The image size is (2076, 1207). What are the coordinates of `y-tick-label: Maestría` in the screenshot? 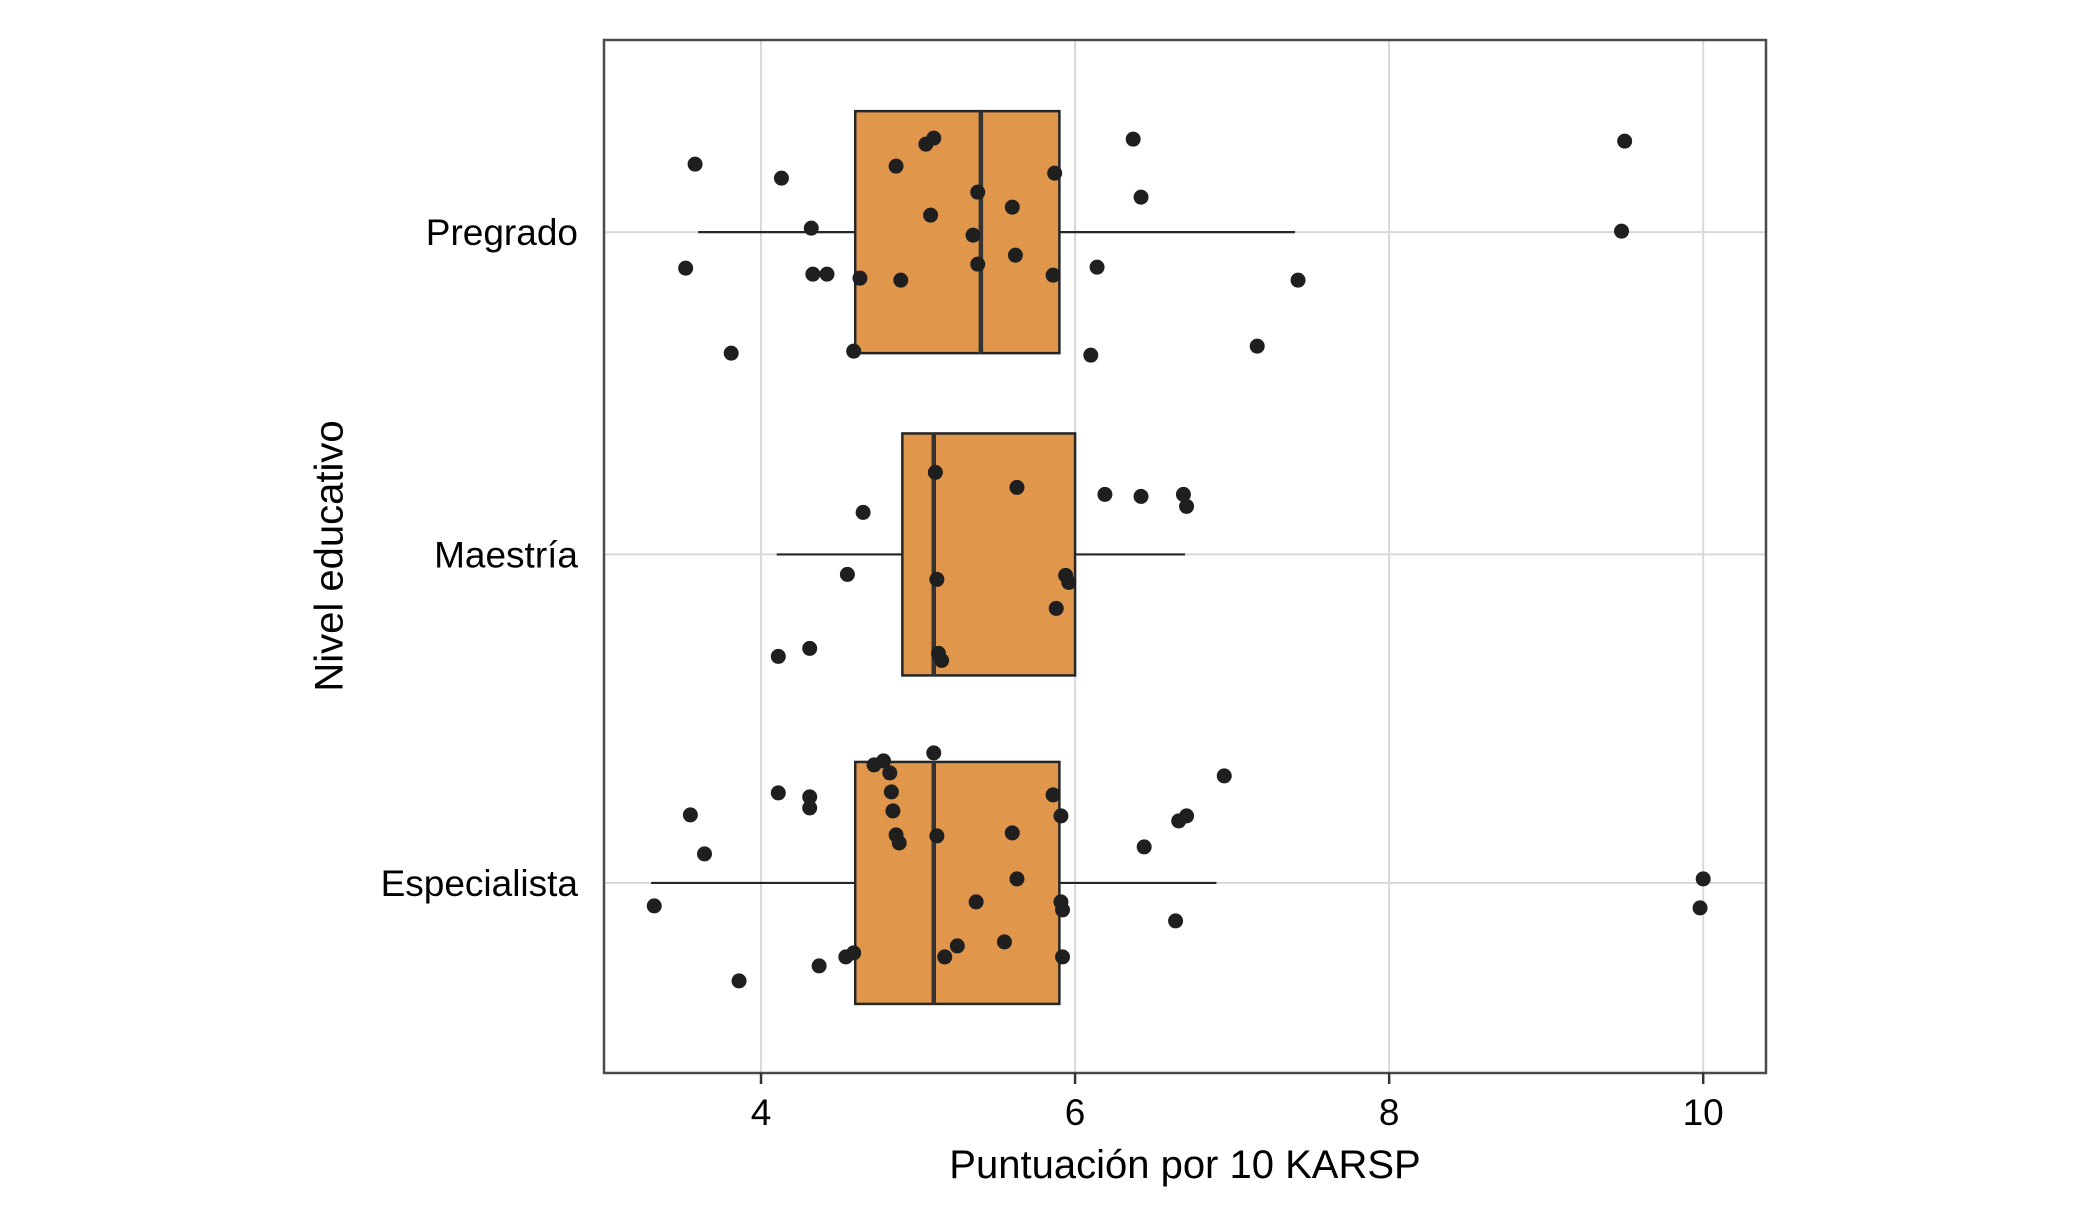 It's located at (506, 554).